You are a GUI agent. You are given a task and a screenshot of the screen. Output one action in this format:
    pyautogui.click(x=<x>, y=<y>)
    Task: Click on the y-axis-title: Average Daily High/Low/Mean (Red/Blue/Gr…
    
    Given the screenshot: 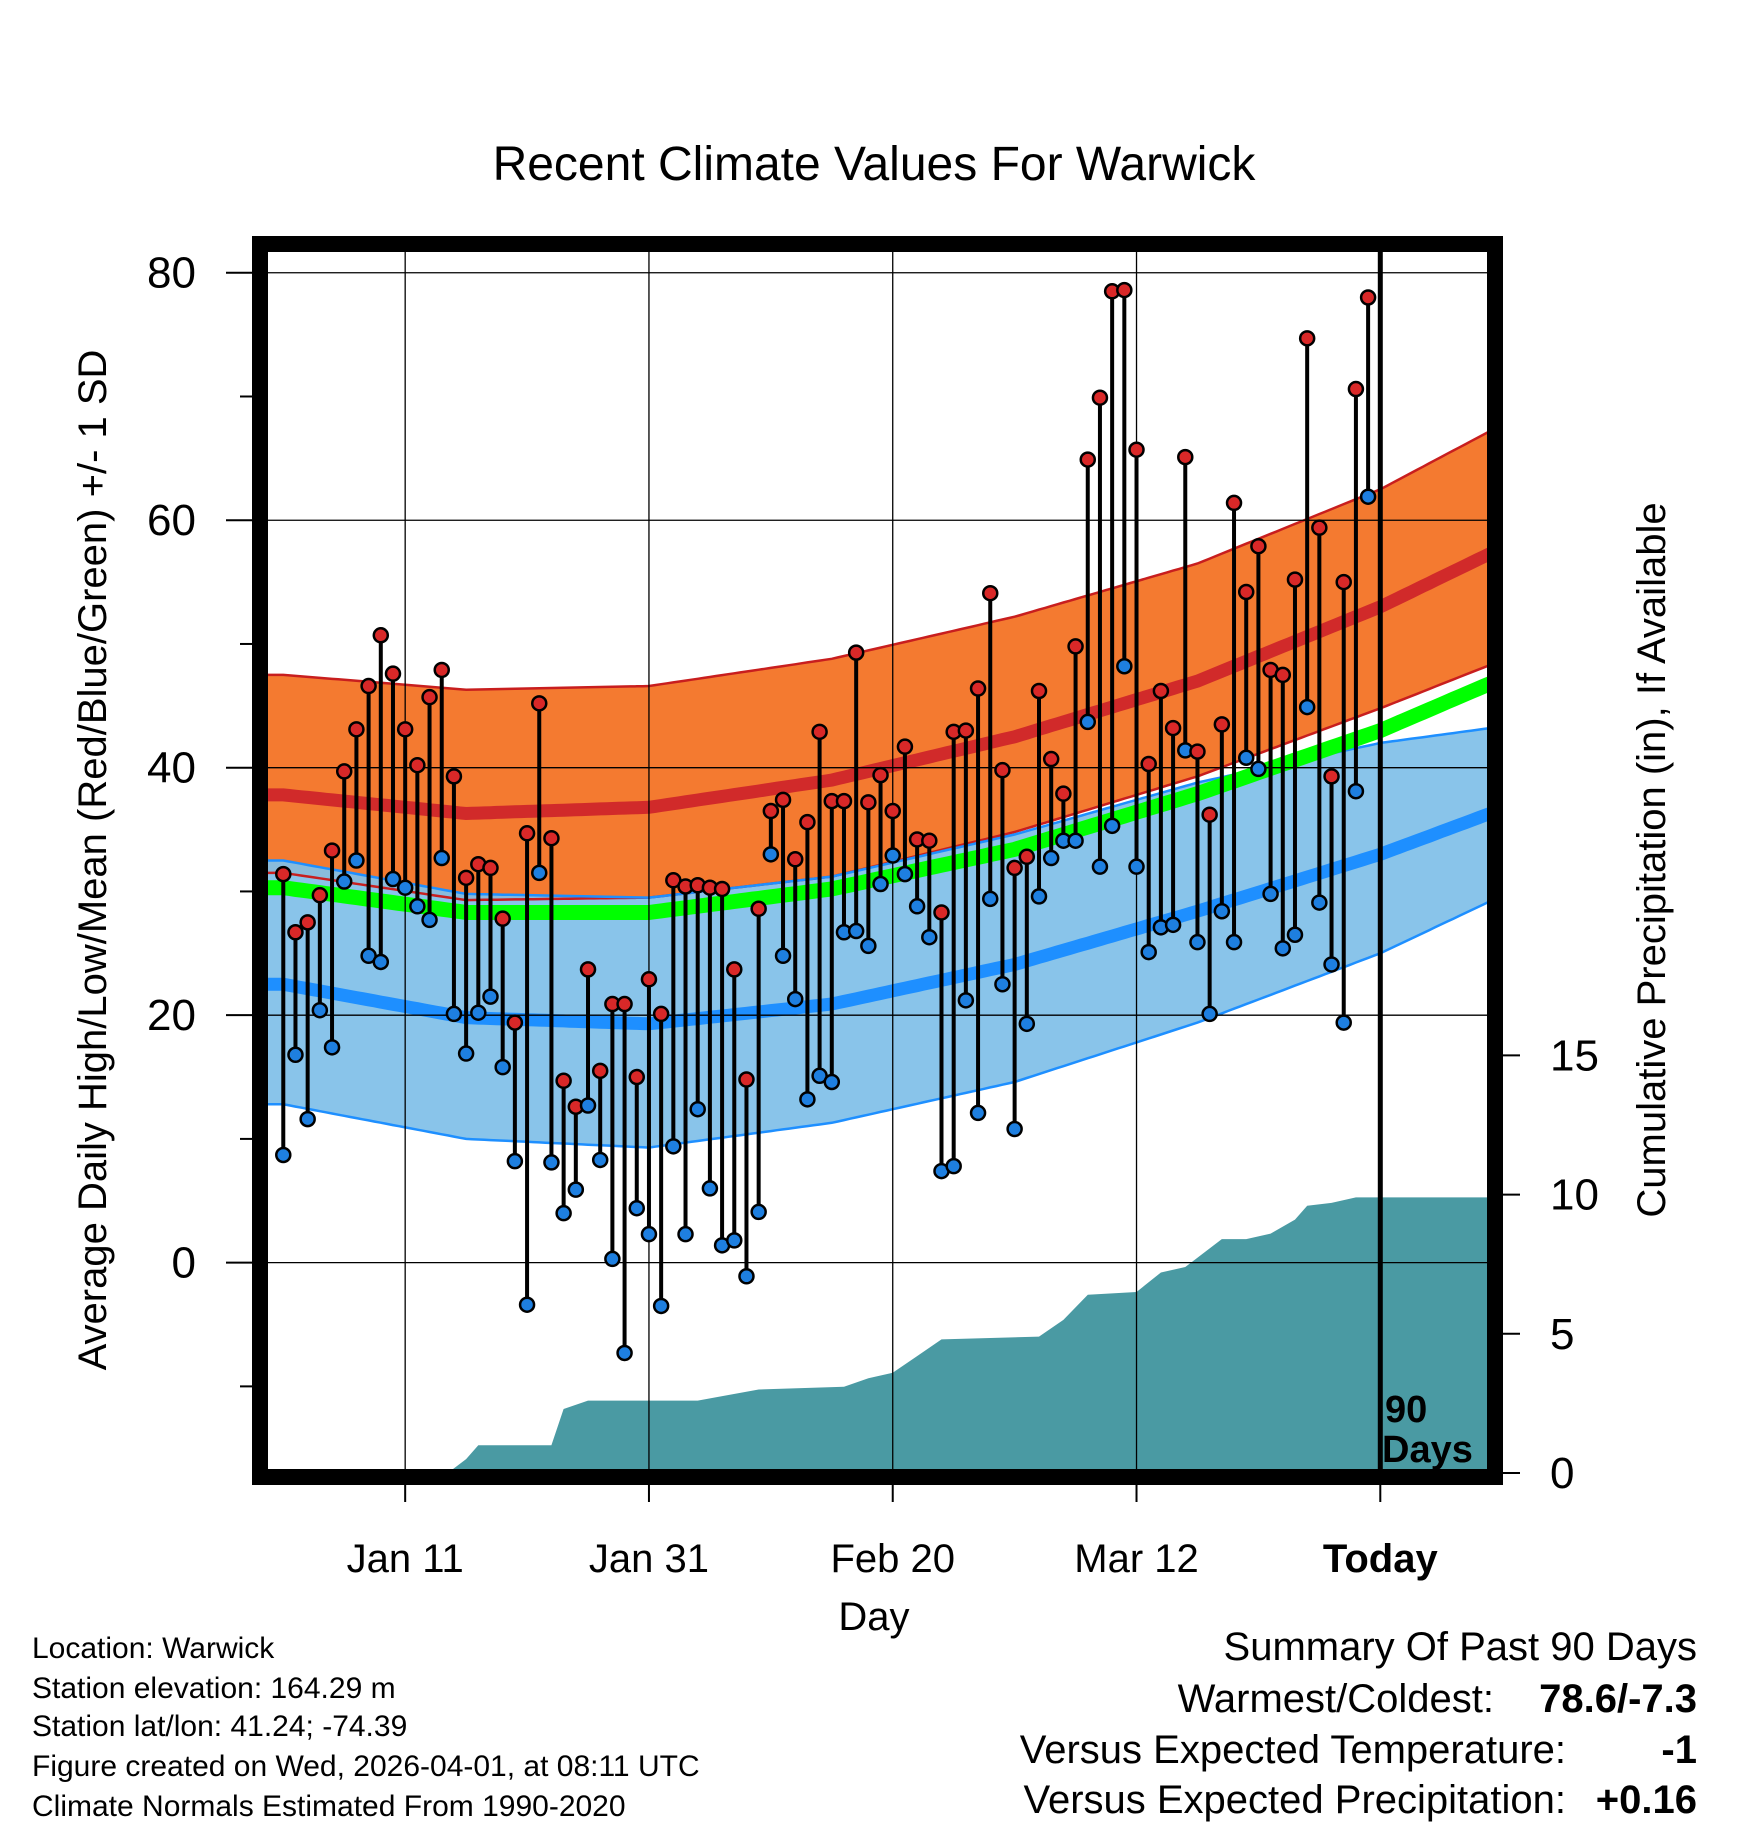 What is the action you would take?
    pyautogui.click(x=93, y=860)
    